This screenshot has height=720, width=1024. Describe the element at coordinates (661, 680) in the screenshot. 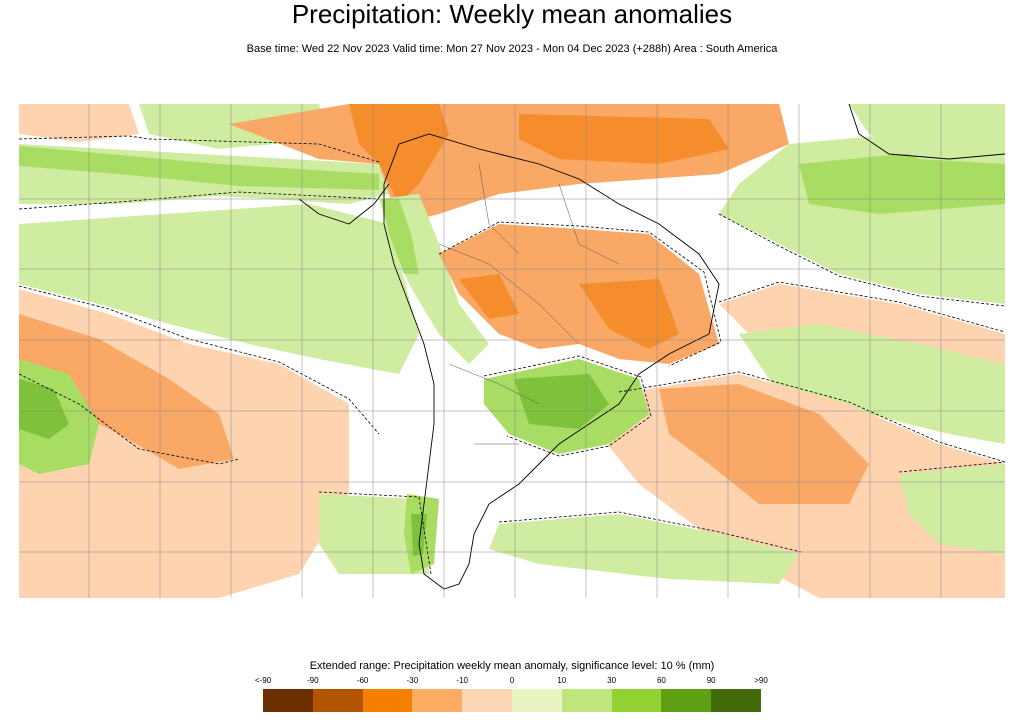

I see `legend-tick: 60` at that location.